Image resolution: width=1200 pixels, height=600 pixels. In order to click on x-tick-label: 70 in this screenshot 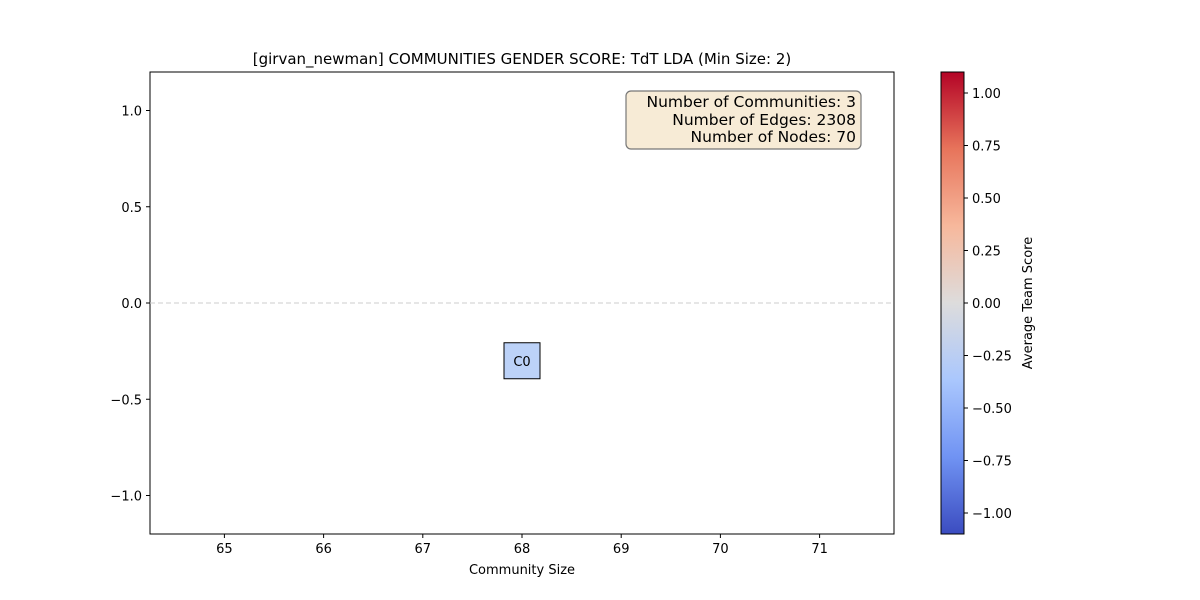, I will do `click(720, 549)`.